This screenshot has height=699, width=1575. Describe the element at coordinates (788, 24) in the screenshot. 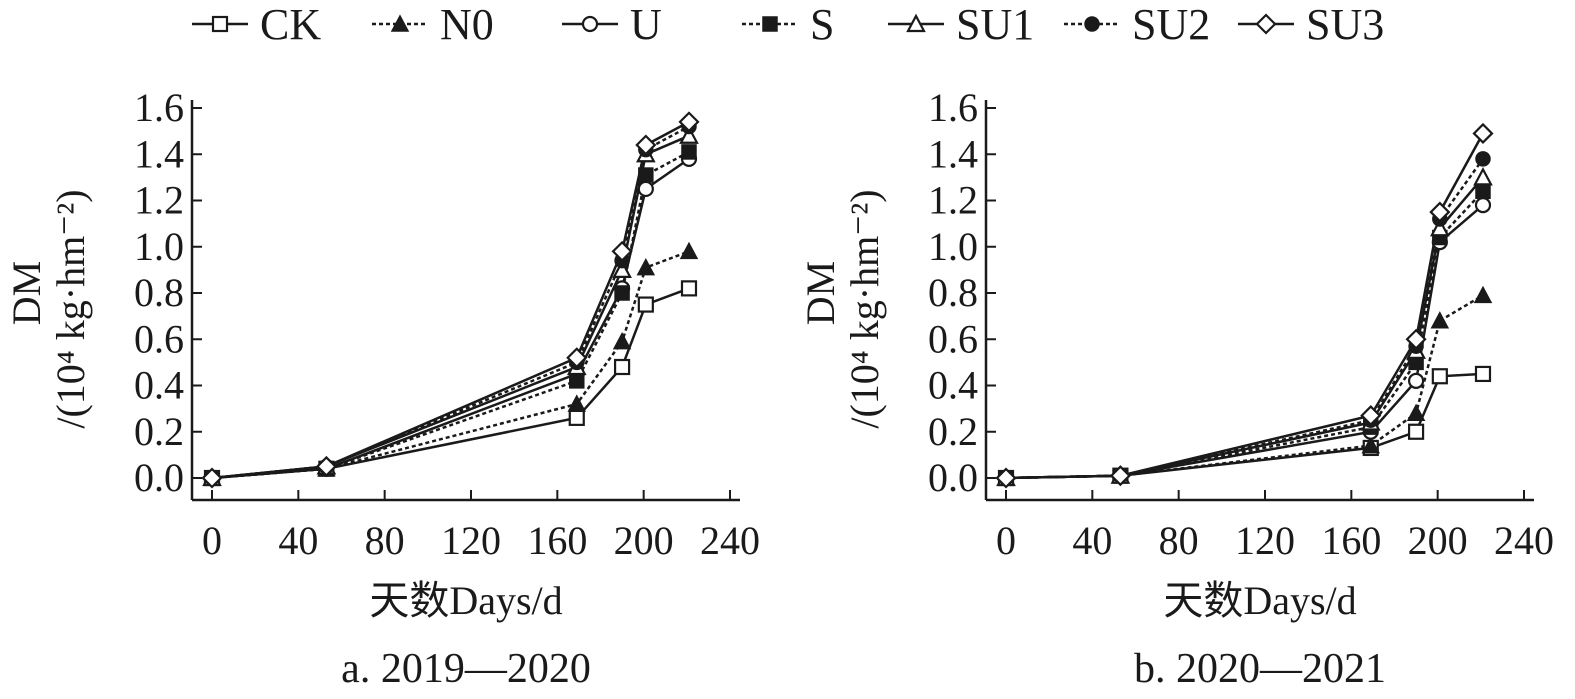

I see `legend-entry-s: S` at that location.